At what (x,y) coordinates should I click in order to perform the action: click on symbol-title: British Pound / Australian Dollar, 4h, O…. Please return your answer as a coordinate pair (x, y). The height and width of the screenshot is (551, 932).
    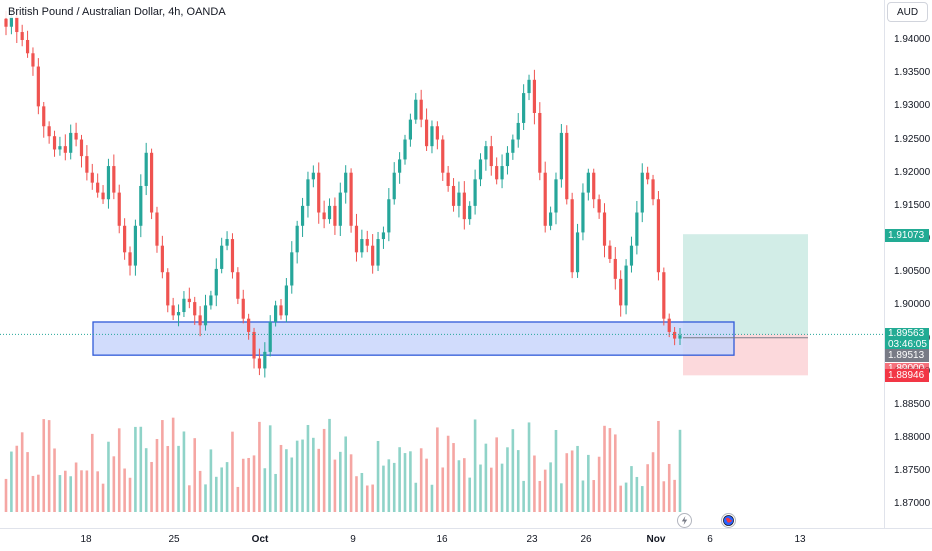
    Looking at the image, I should click on (117, 12).